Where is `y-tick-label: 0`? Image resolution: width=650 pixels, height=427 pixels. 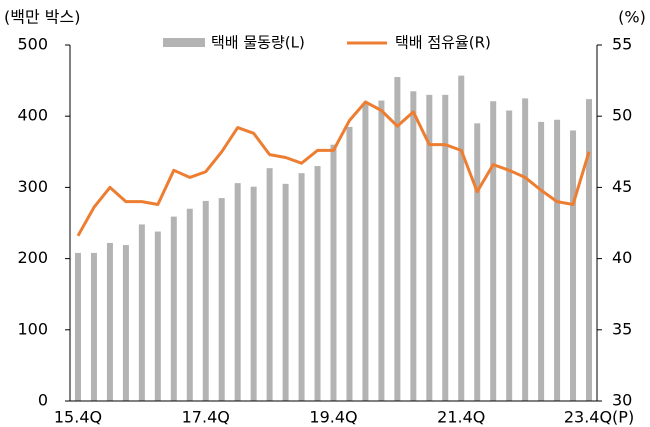 y-tick-label: 0 is located at coordinates (43, 400).